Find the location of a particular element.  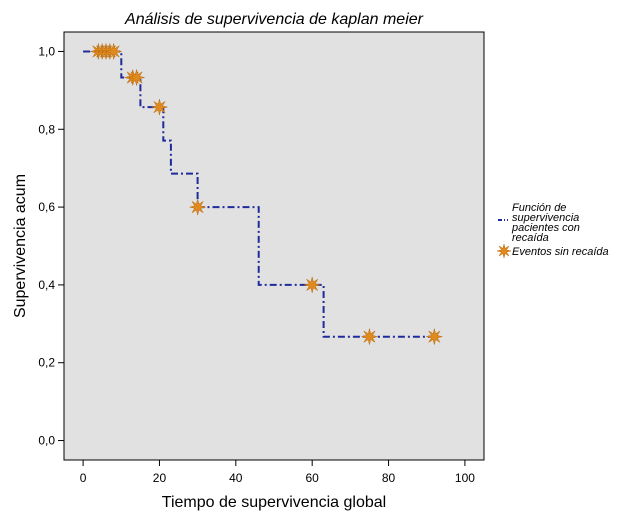

y-tick-label: 0,2 is located at coordinates (46, 363).